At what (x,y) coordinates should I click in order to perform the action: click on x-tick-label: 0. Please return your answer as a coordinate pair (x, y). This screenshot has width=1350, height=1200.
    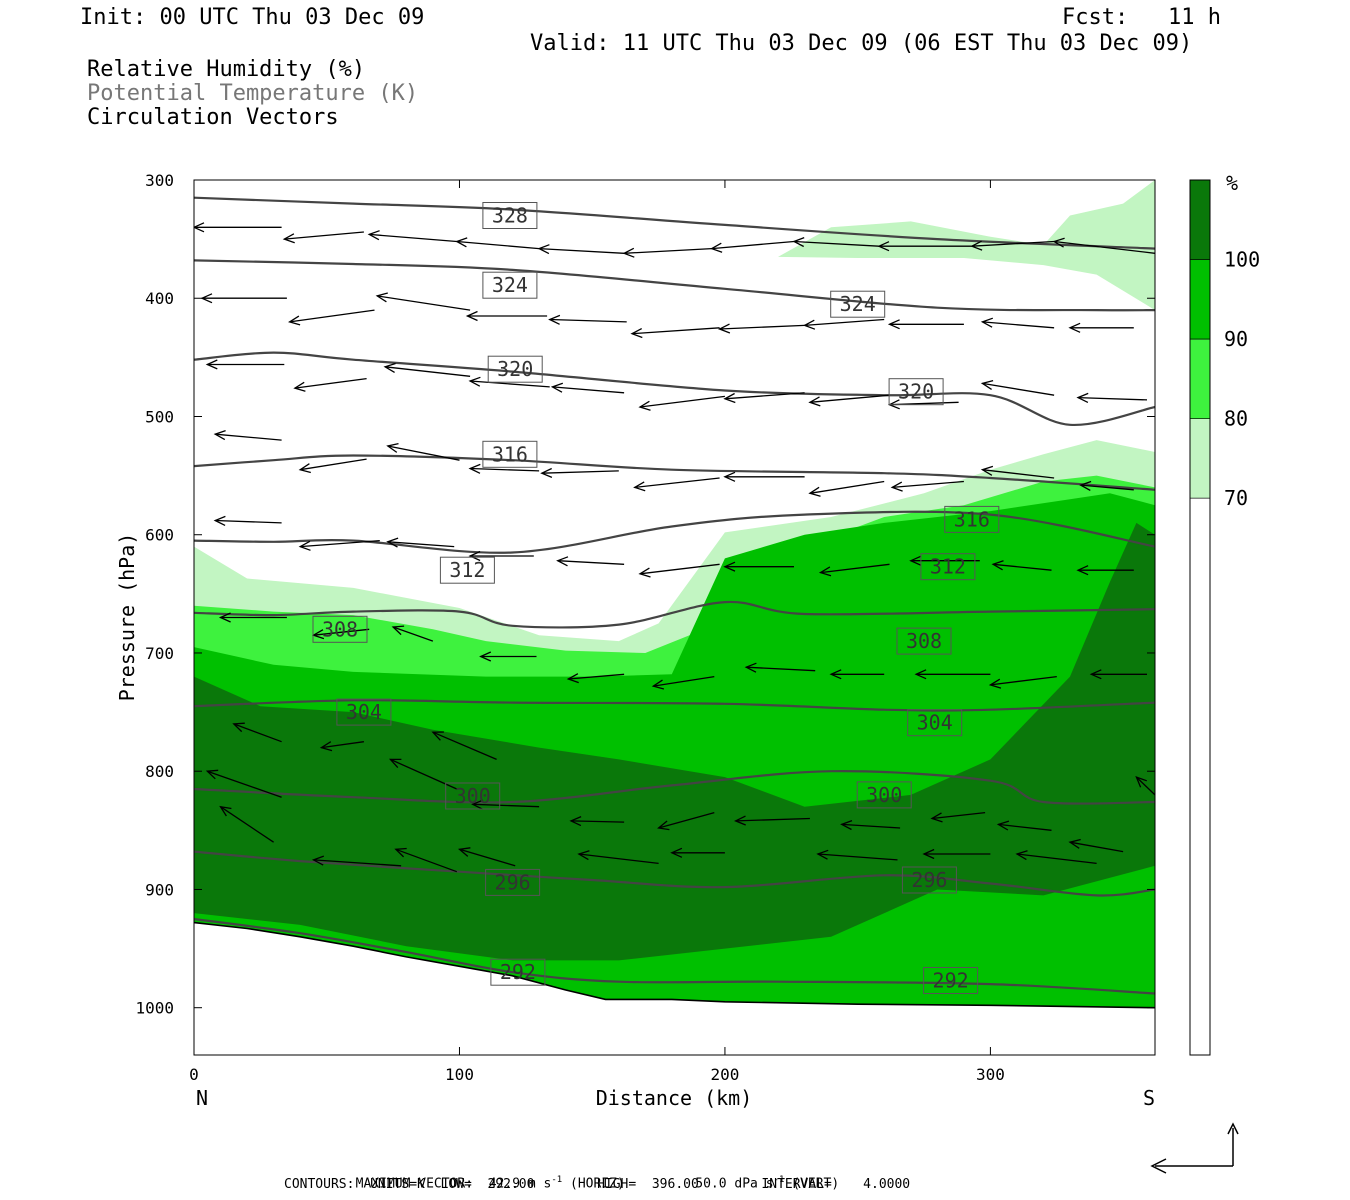
    Looking at the image, I should click on (194, 1074).